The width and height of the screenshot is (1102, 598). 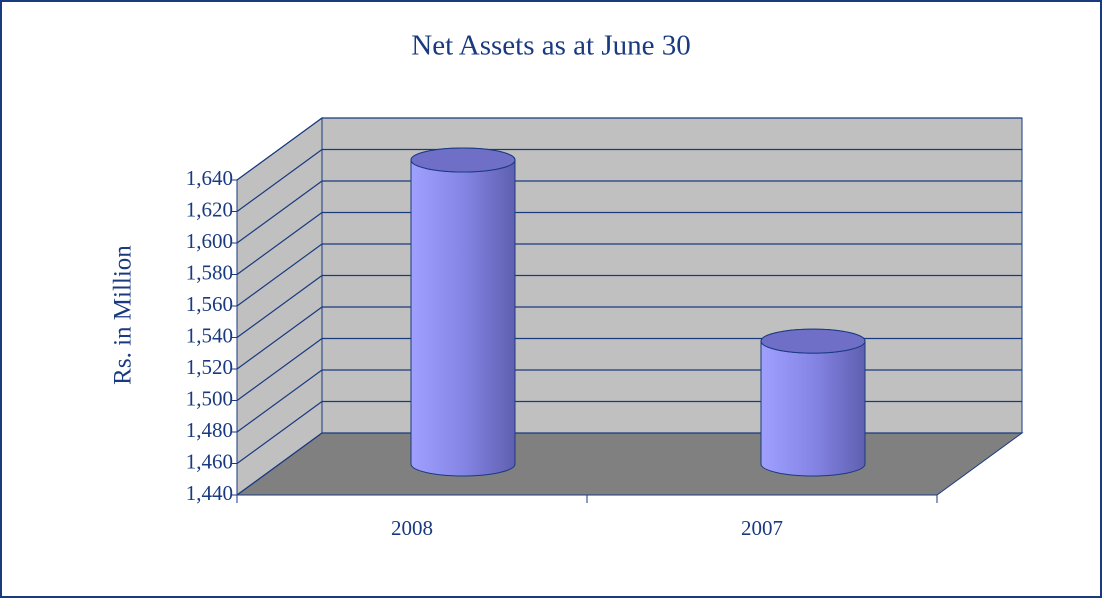 What do you see at coordinates (209, 493) in the screenshot?
I see `y-tick-label: 1,440` at bounding box center [209, 493].